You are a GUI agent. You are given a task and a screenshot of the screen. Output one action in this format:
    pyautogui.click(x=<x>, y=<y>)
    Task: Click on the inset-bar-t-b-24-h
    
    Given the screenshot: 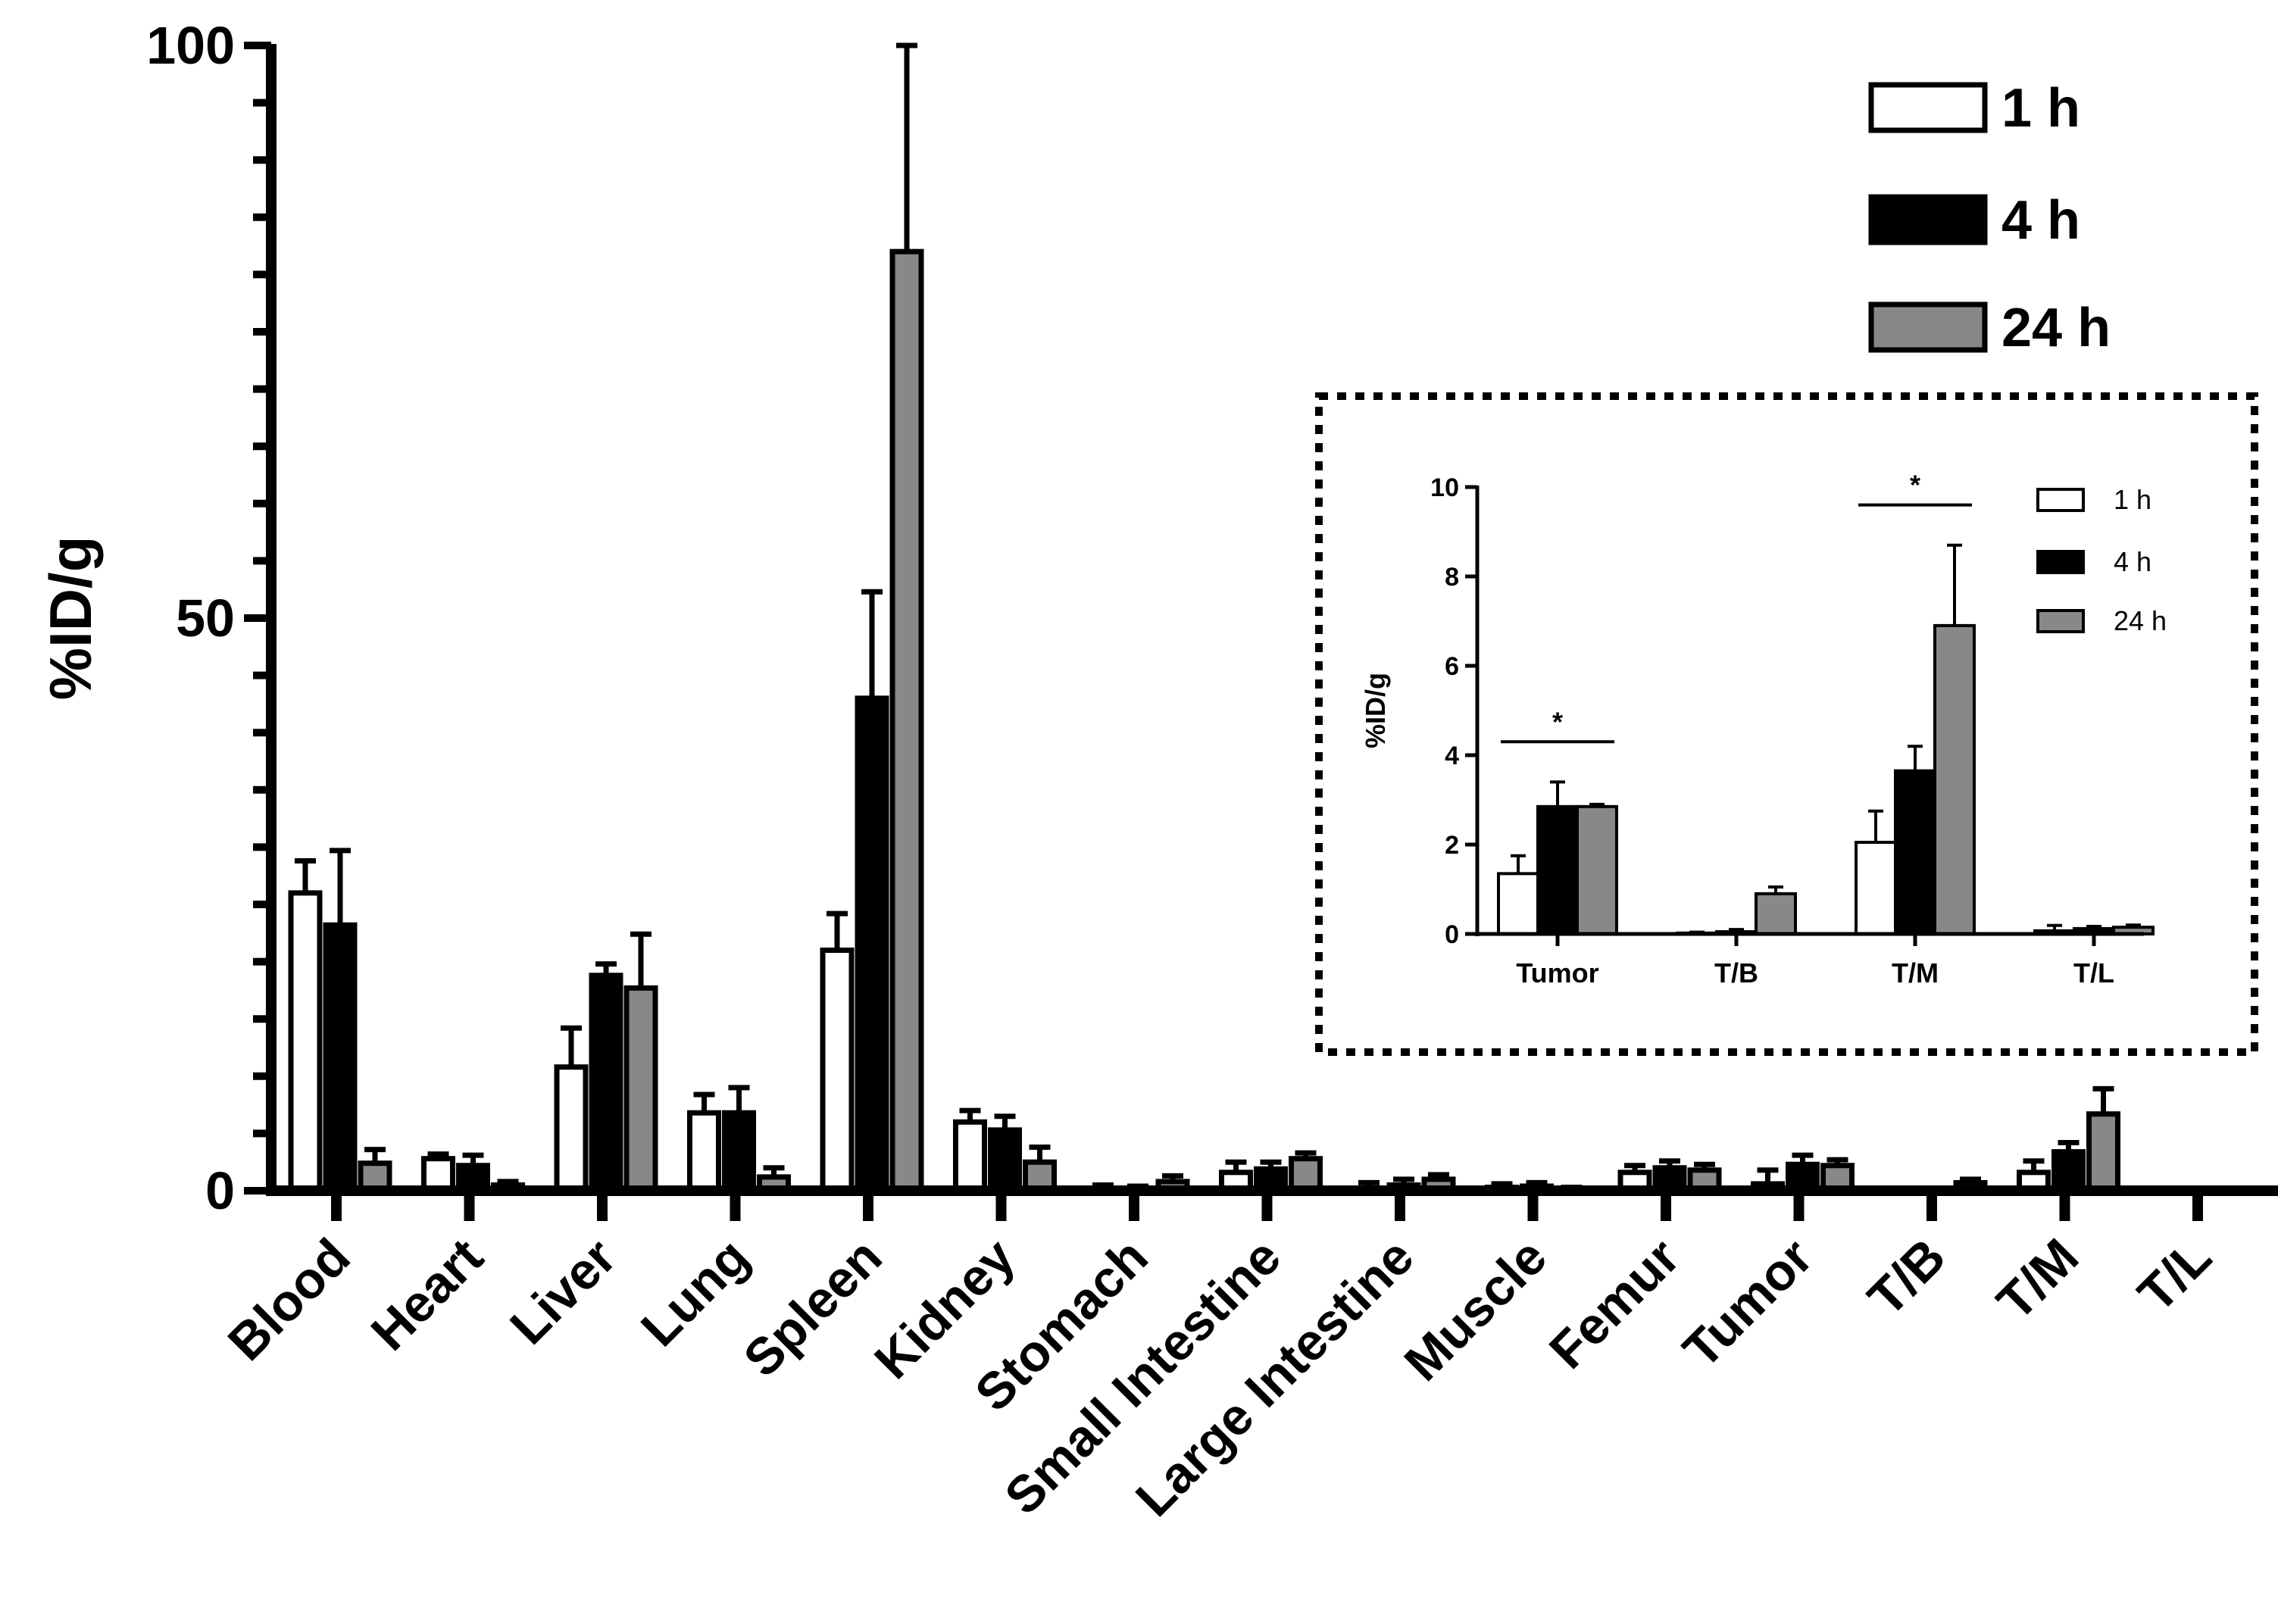 What is the action you would take?
    pyautogui.click(x=1776, y=914)
    